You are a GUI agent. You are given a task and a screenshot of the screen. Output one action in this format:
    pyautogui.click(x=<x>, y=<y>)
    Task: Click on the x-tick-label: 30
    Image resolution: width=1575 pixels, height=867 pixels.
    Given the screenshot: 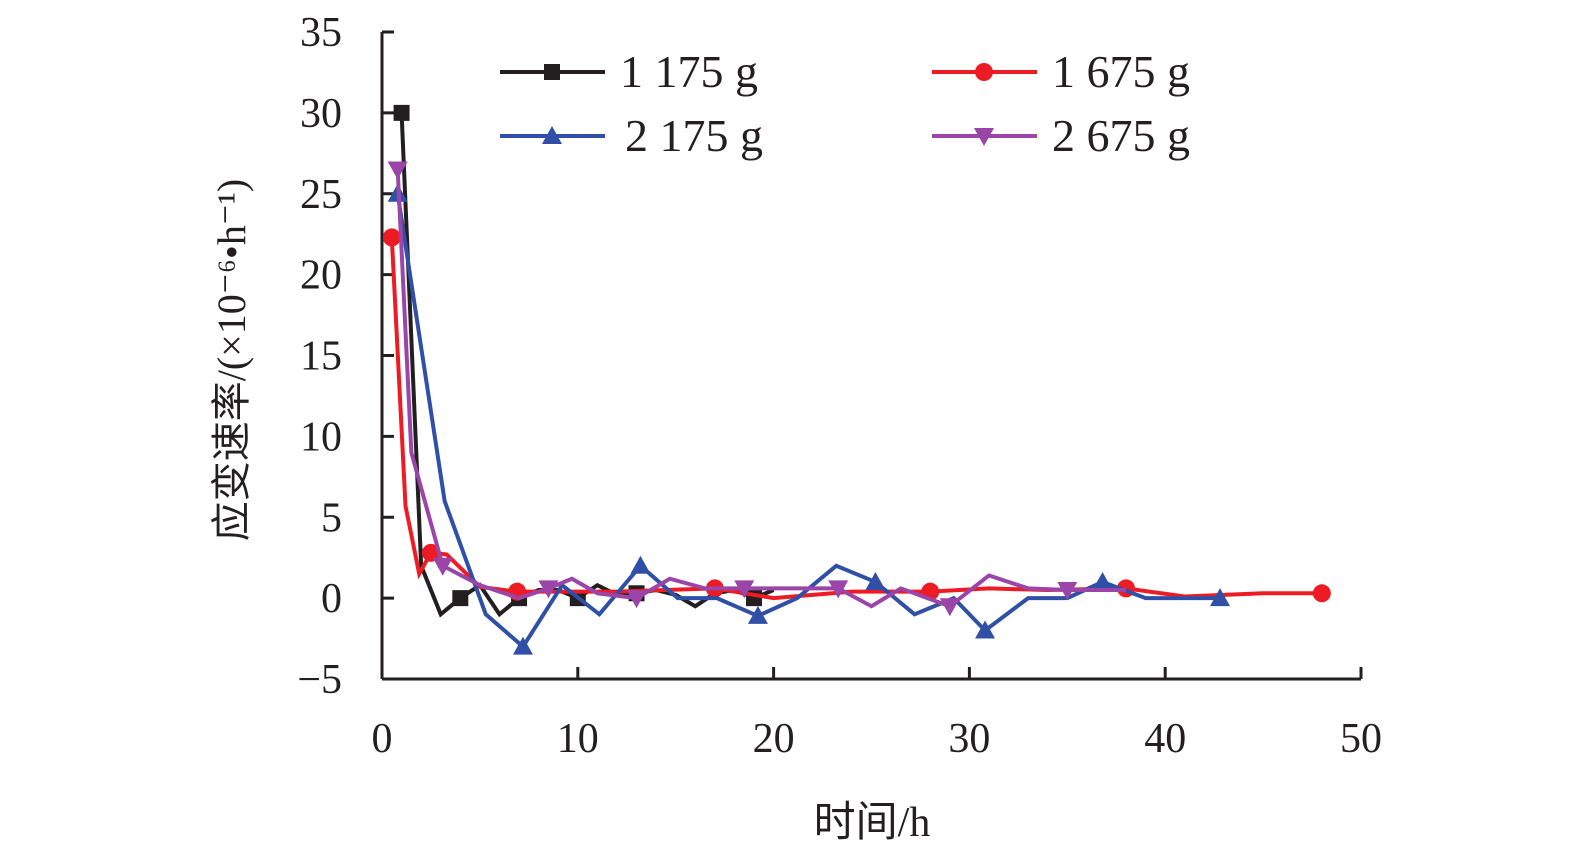 What is the action you would take?
    pyautogui.click(x=969, y=739)
    